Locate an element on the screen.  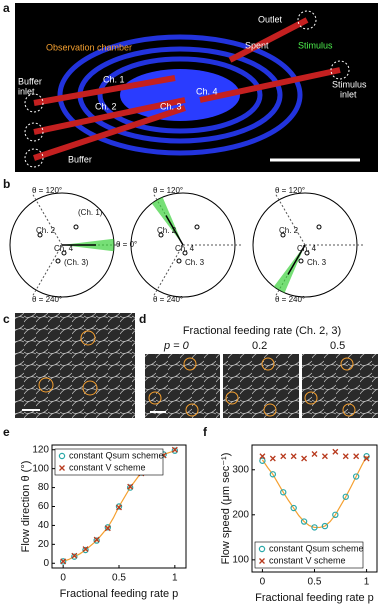
y-axis-label: Flow direction θ (°) is located at coordinates (26, 507).